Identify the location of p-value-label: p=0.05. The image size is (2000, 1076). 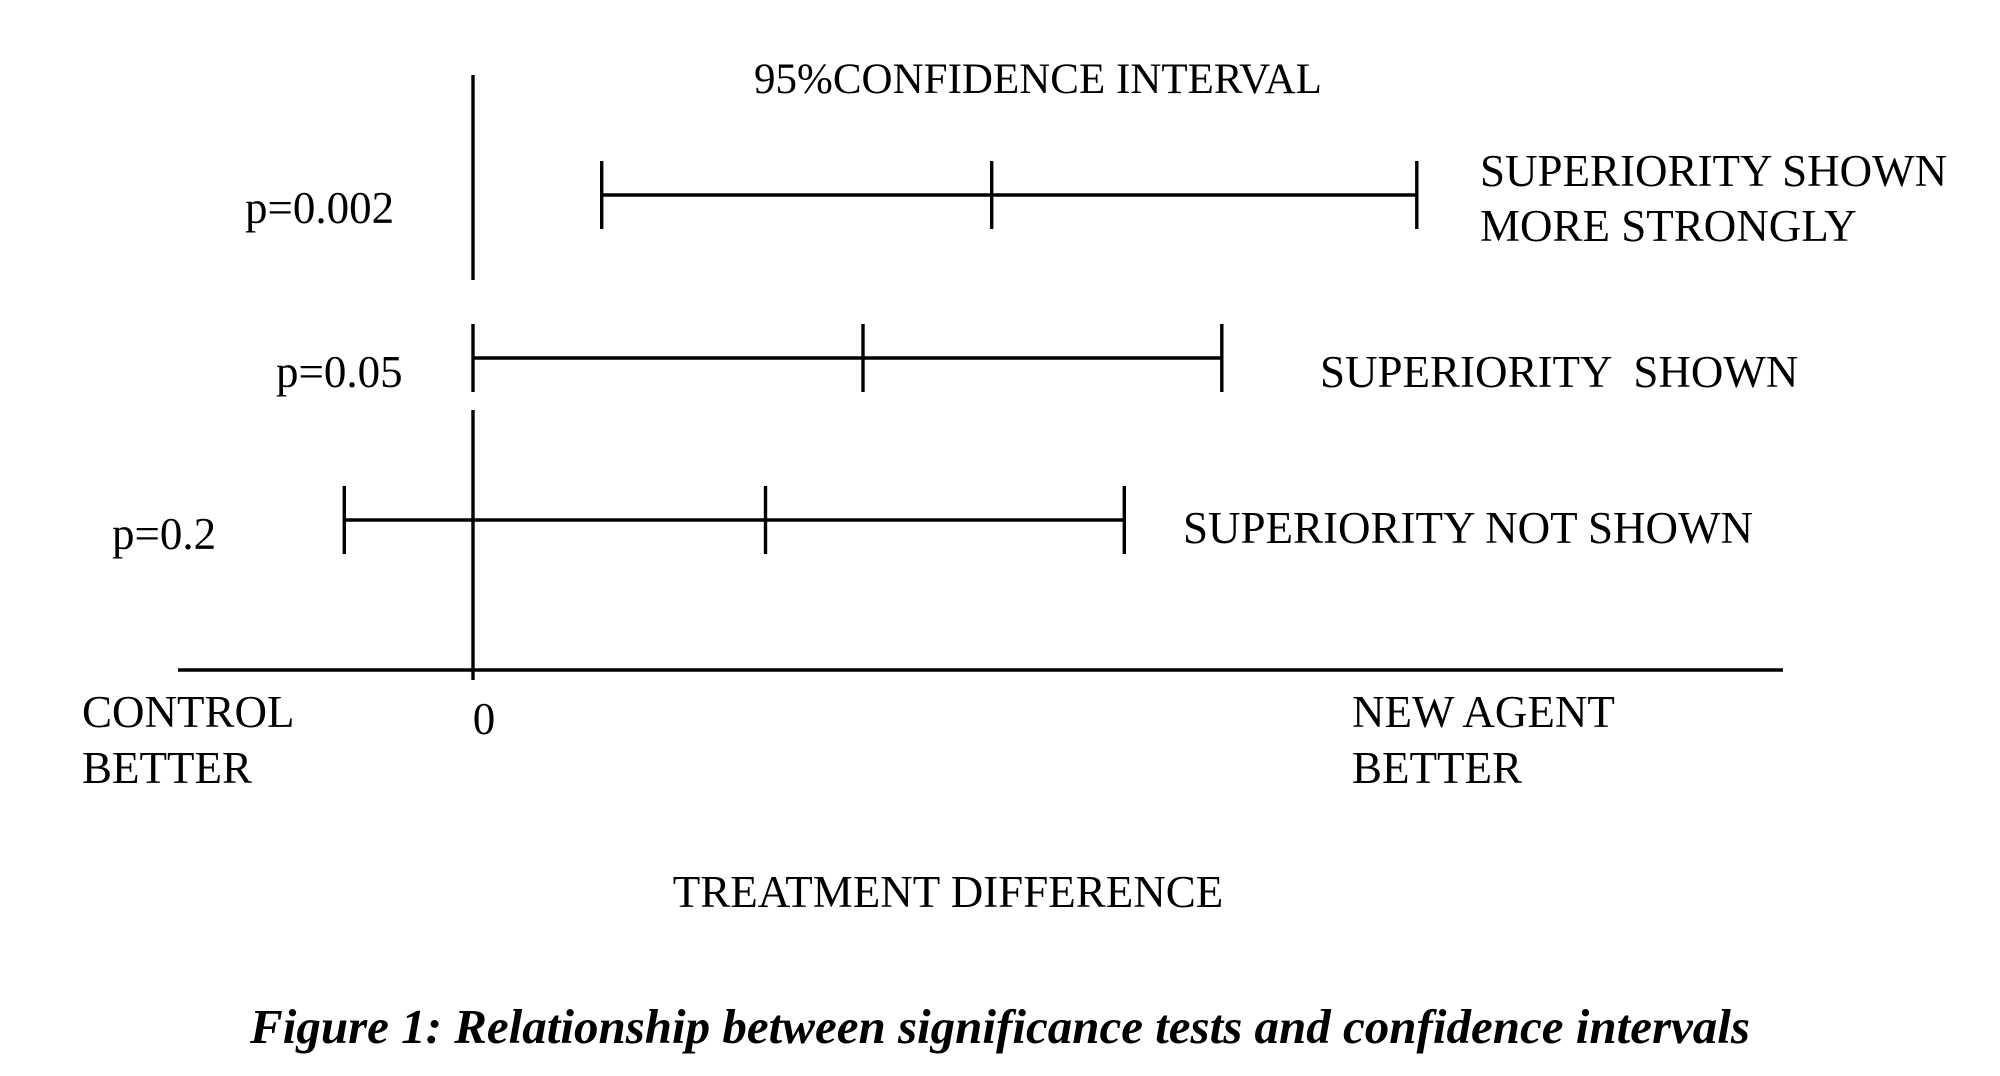
(339, 372).